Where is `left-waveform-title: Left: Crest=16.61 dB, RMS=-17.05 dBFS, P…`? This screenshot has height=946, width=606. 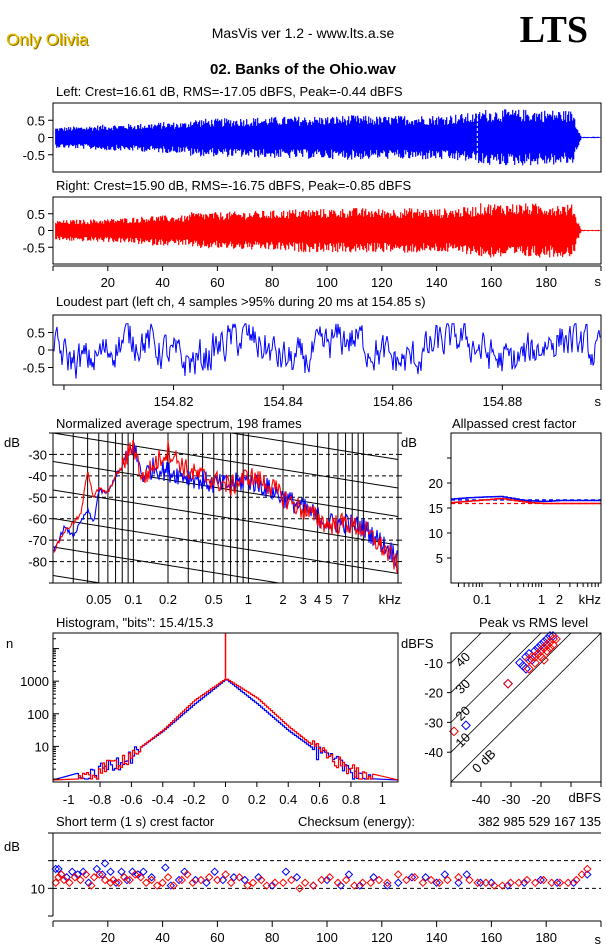 left-waveform-title: Left: Crest=16.61 dB, RMS=-17.05 dBFS, P… is located at coordinates (229, 91).